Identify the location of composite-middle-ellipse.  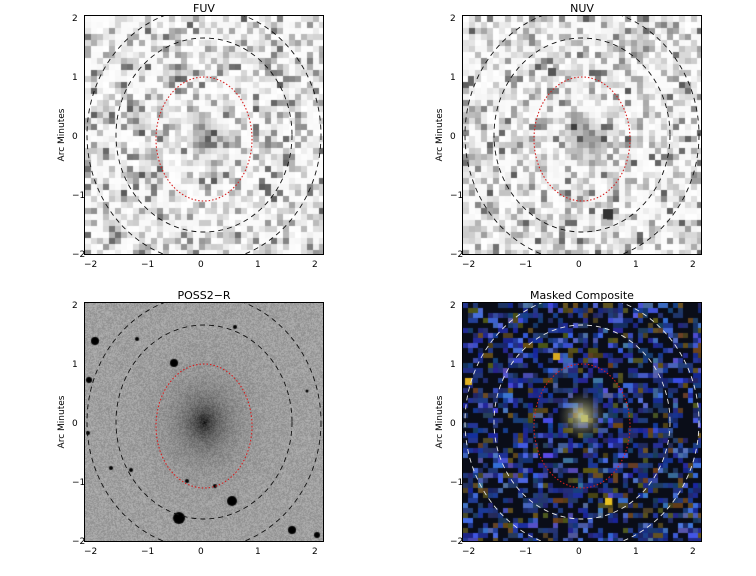
(582, 422).